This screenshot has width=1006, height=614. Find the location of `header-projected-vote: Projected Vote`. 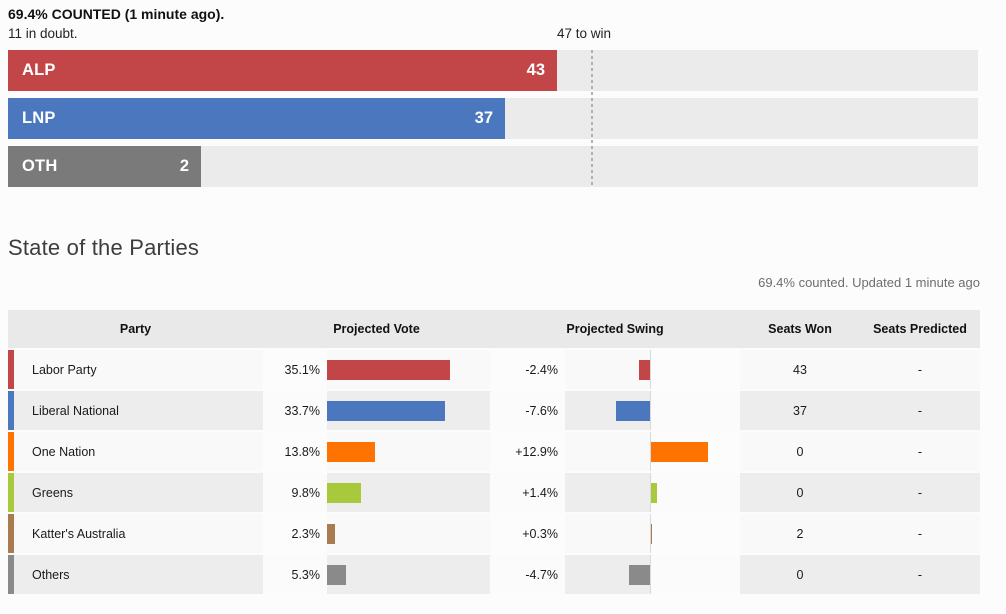

header-projected-vote: Projected Vote is located at coordinates (376, 329).